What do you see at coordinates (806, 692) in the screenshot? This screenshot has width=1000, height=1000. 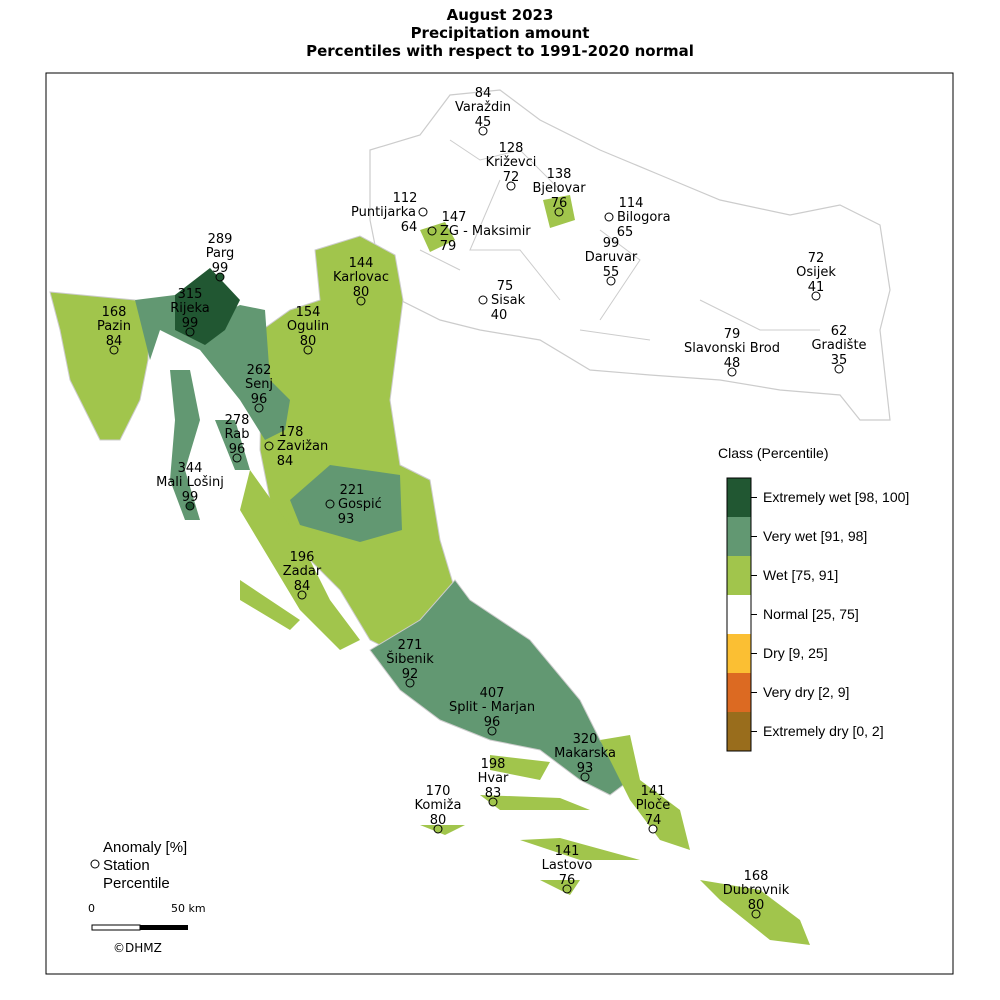 I see `legend-label: Very dry [2, 9]` at bounding box center [806, 692].